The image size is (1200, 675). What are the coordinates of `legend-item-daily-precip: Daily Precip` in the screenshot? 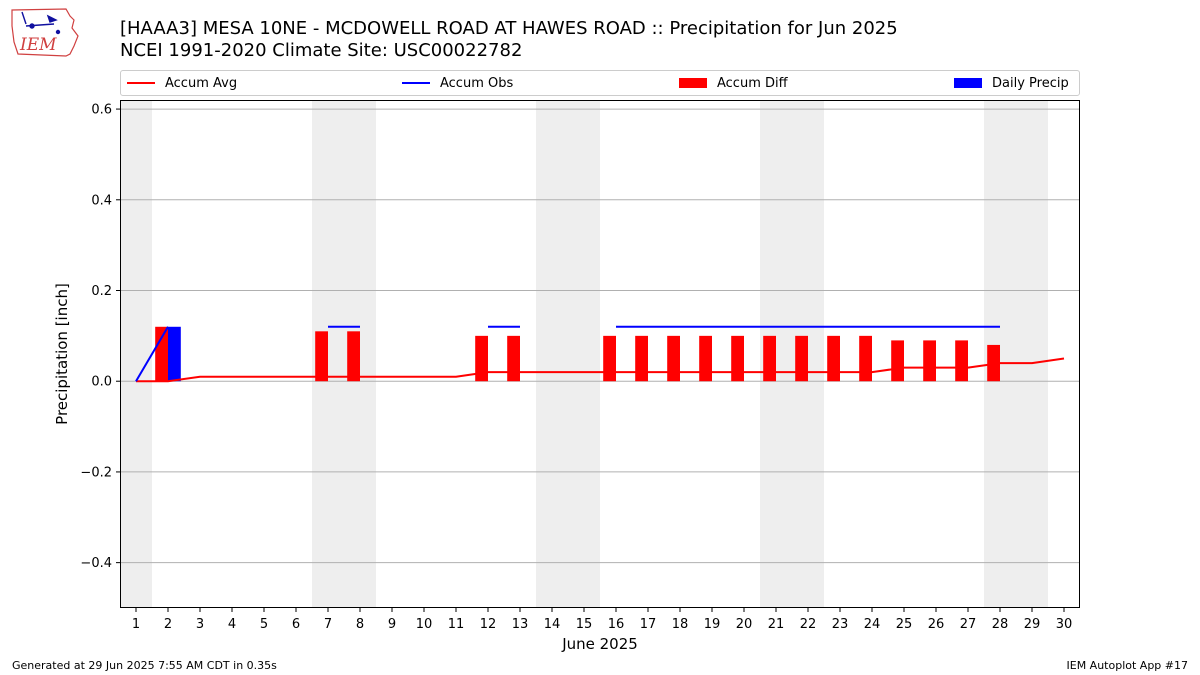 It's located at (1011, 83).